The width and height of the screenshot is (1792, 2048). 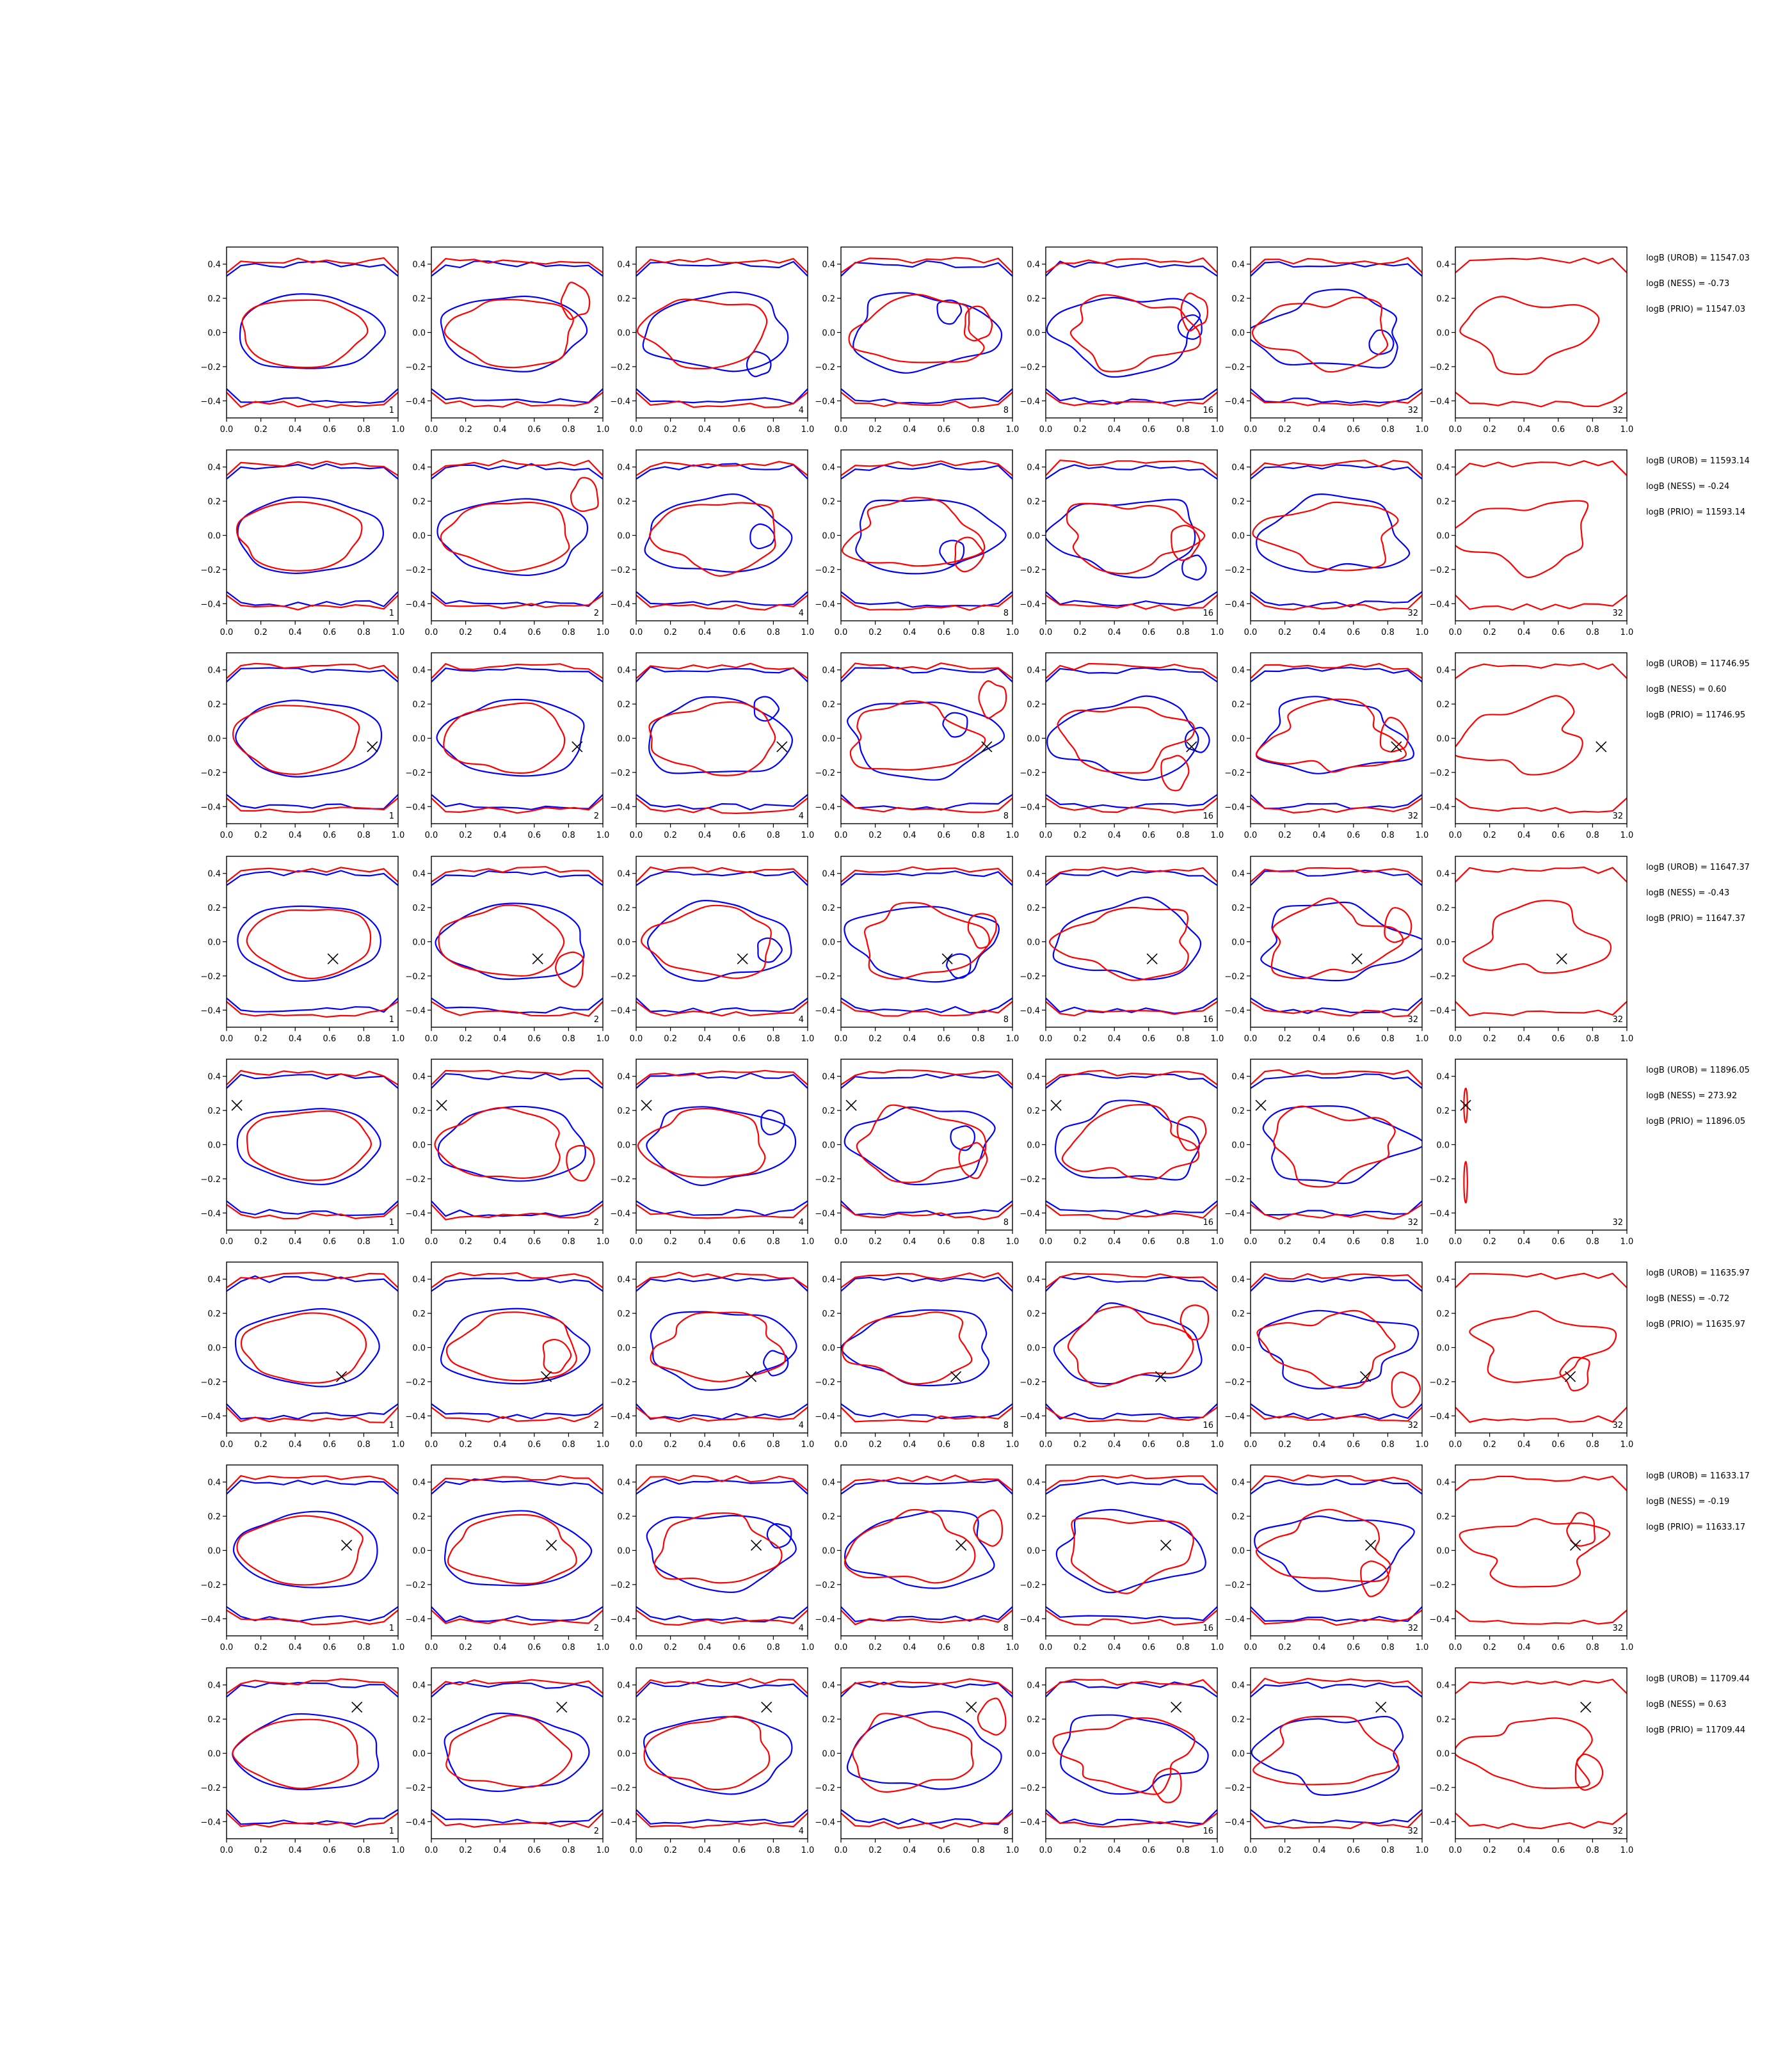 What do you see at coordinates (1006, 410) in the screenshot?
I see `panel-number: 8` at bounding box center [1006, 410].